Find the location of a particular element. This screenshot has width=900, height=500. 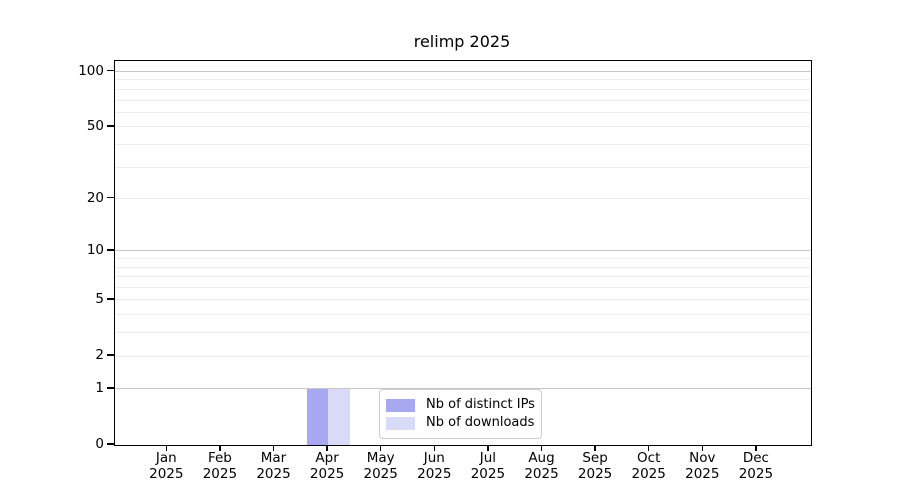

legend-label-downloads: Nb of downloads is located at coordinates (480, 422).